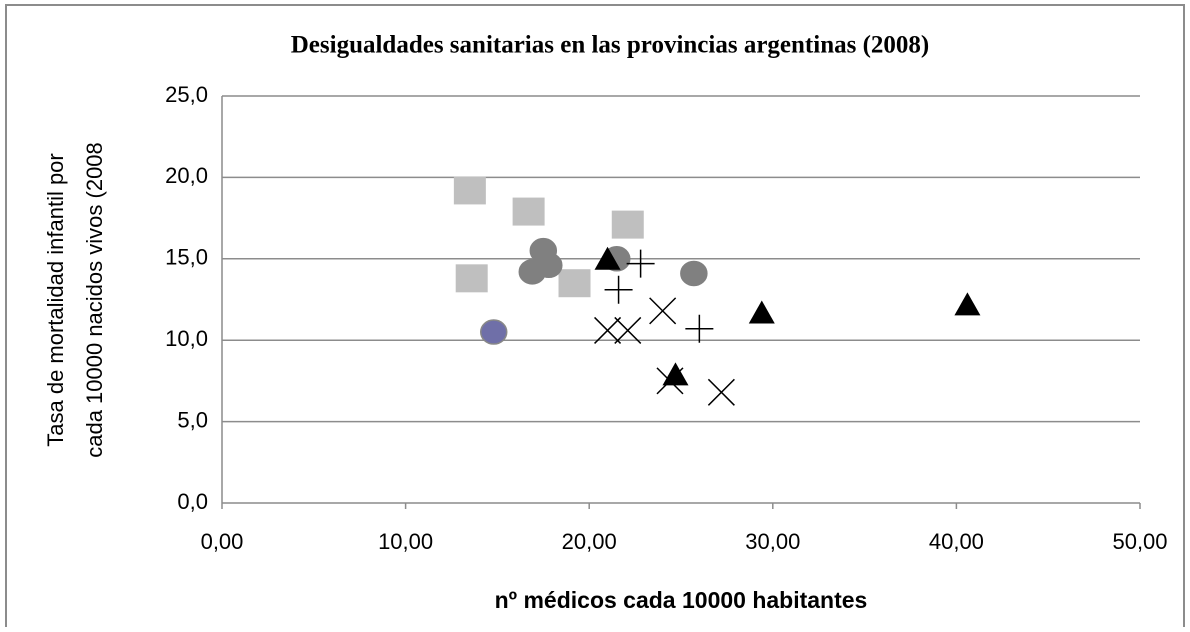  What do you see at coordinates (956, 541) in the screenshot?
I see `x-tick-label: 40,00` at bounding box center [956, 541].